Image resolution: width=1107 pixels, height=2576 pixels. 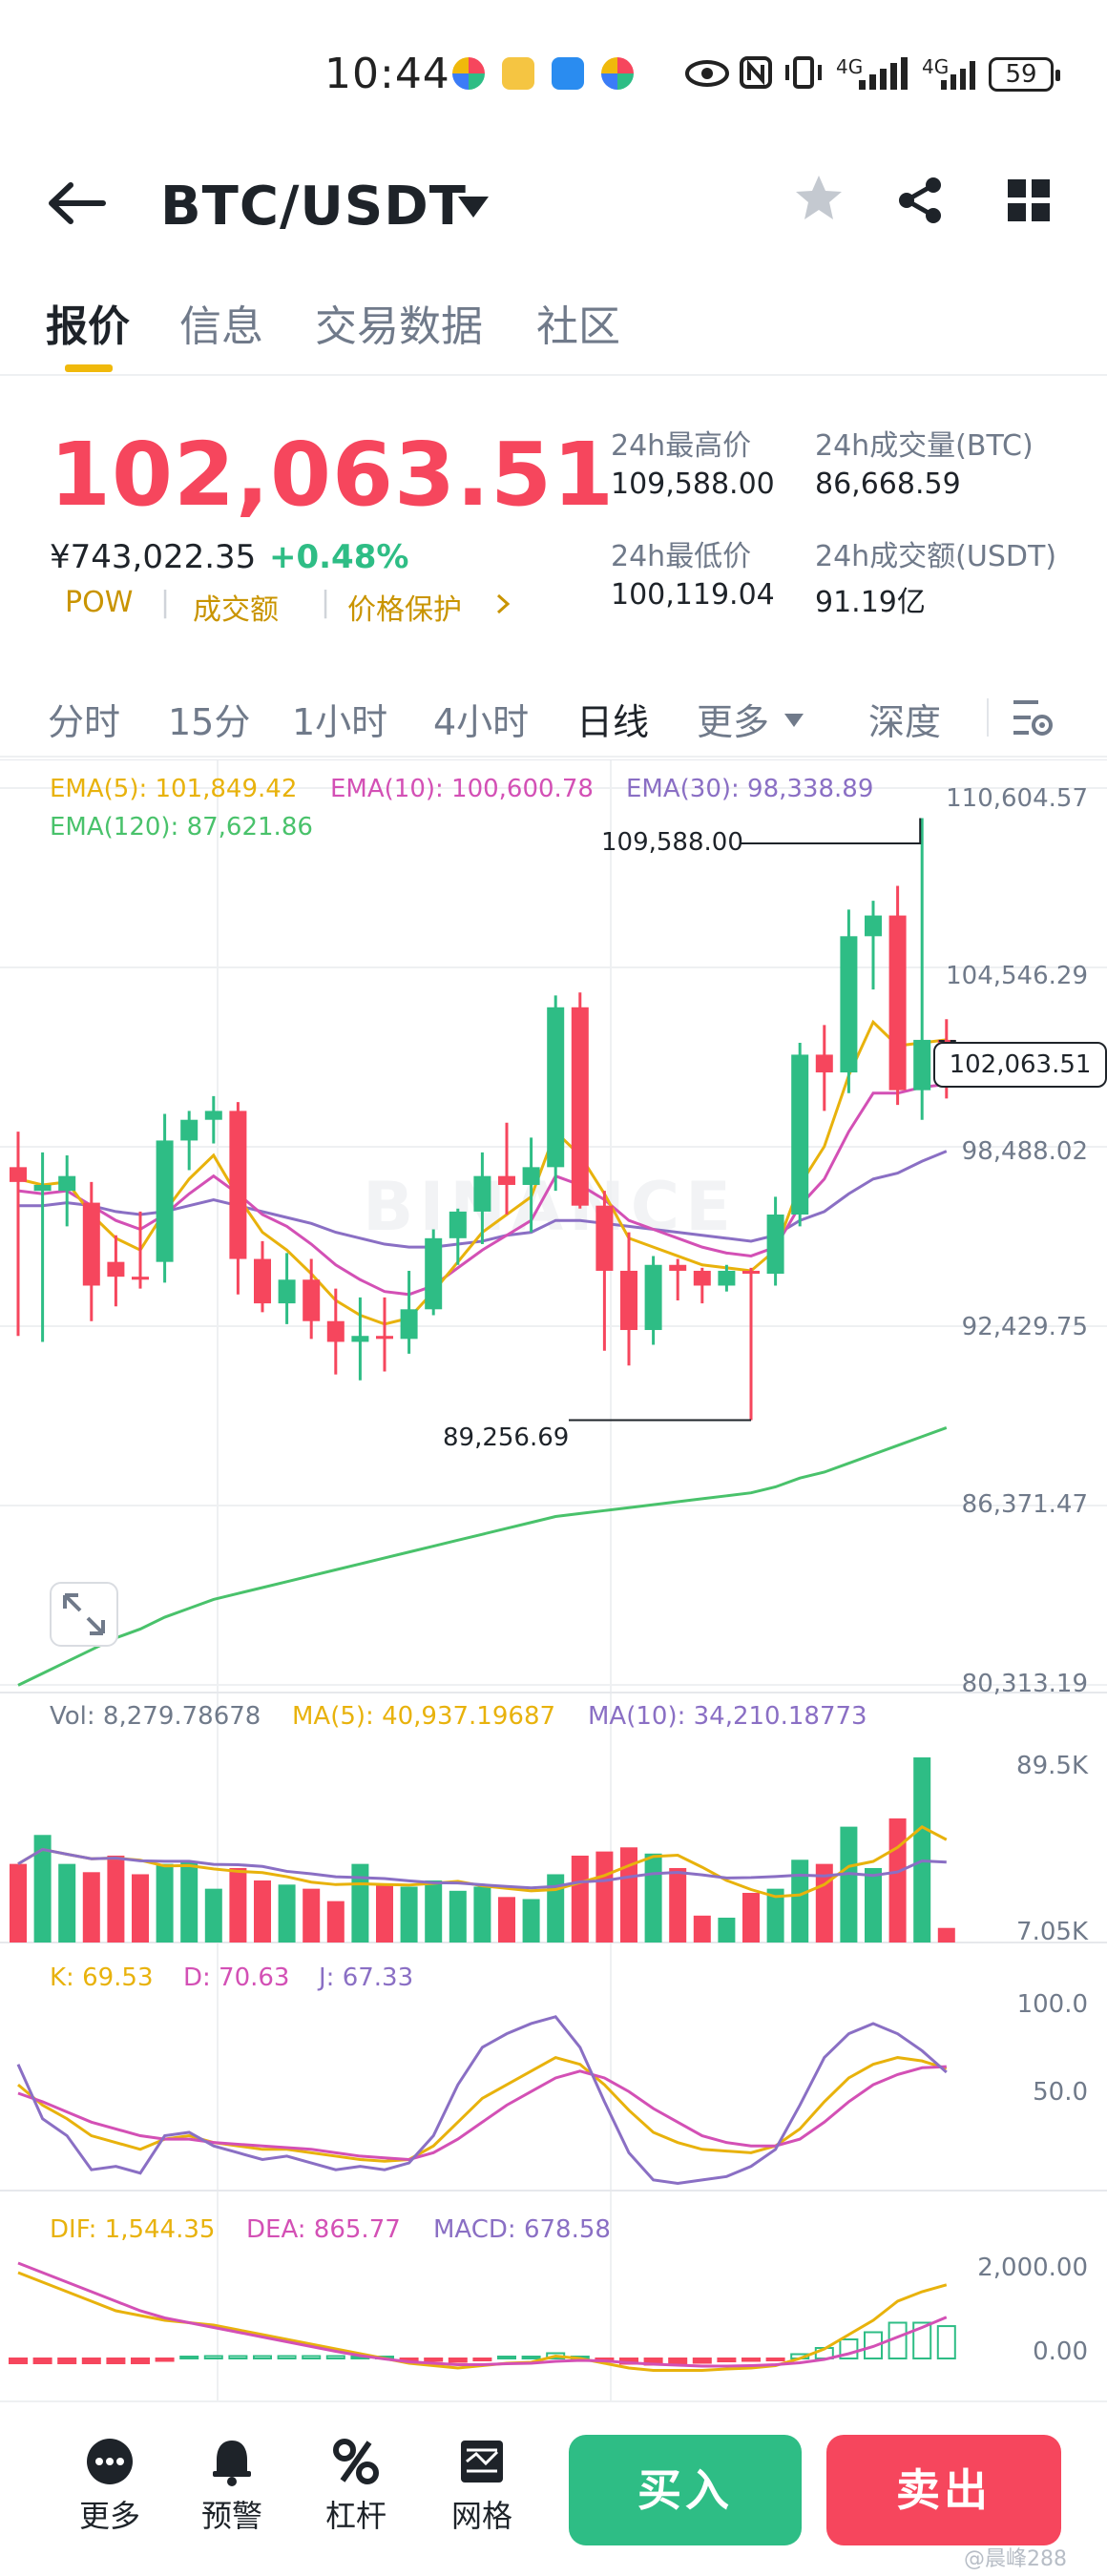 What do you see at coordinates (707, 73) in the screenshot?
I see `eye-icon` at bounding box center [707, 73].